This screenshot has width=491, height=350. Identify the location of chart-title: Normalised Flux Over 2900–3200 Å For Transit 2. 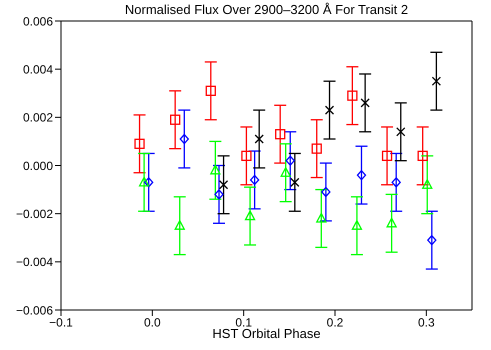
(267, 9).